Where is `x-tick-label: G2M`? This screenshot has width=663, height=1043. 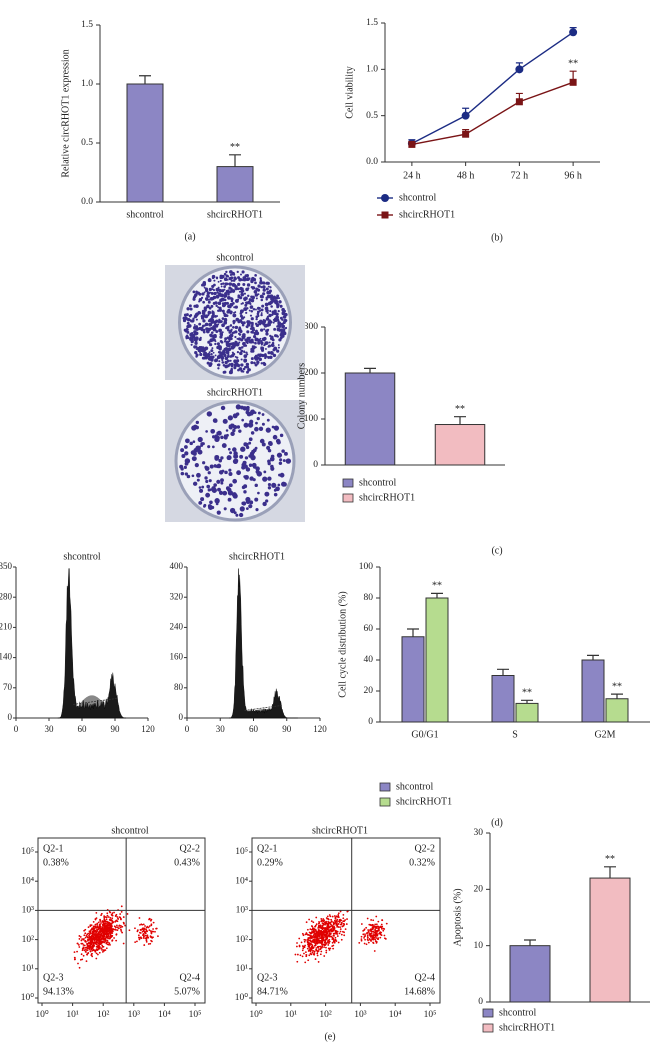 x-tick-label: G2M is located at coordinates (604, 734).